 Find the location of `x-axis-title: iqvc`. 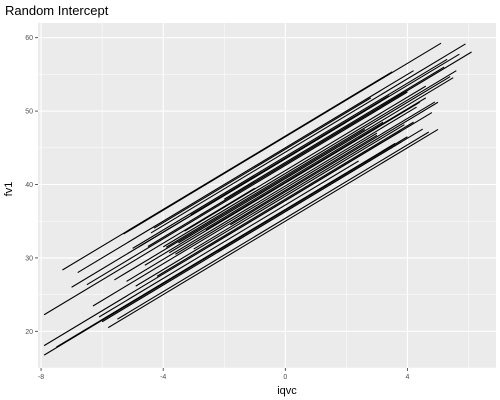

x-axis-title: iqvc is located at coordinates (287, 391).